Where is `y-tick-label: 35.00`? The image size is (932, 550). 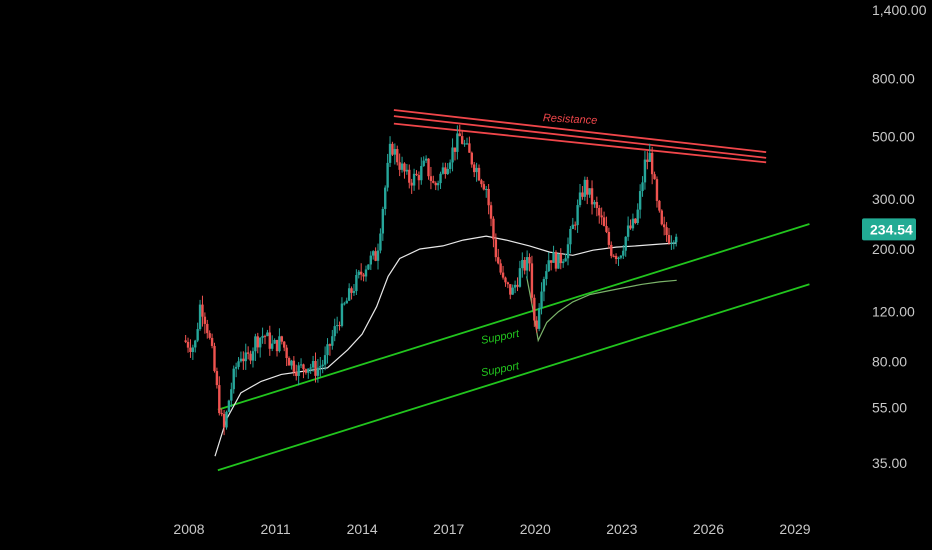
y-tick-label: 35.00 is located at coordinates (889, 463).